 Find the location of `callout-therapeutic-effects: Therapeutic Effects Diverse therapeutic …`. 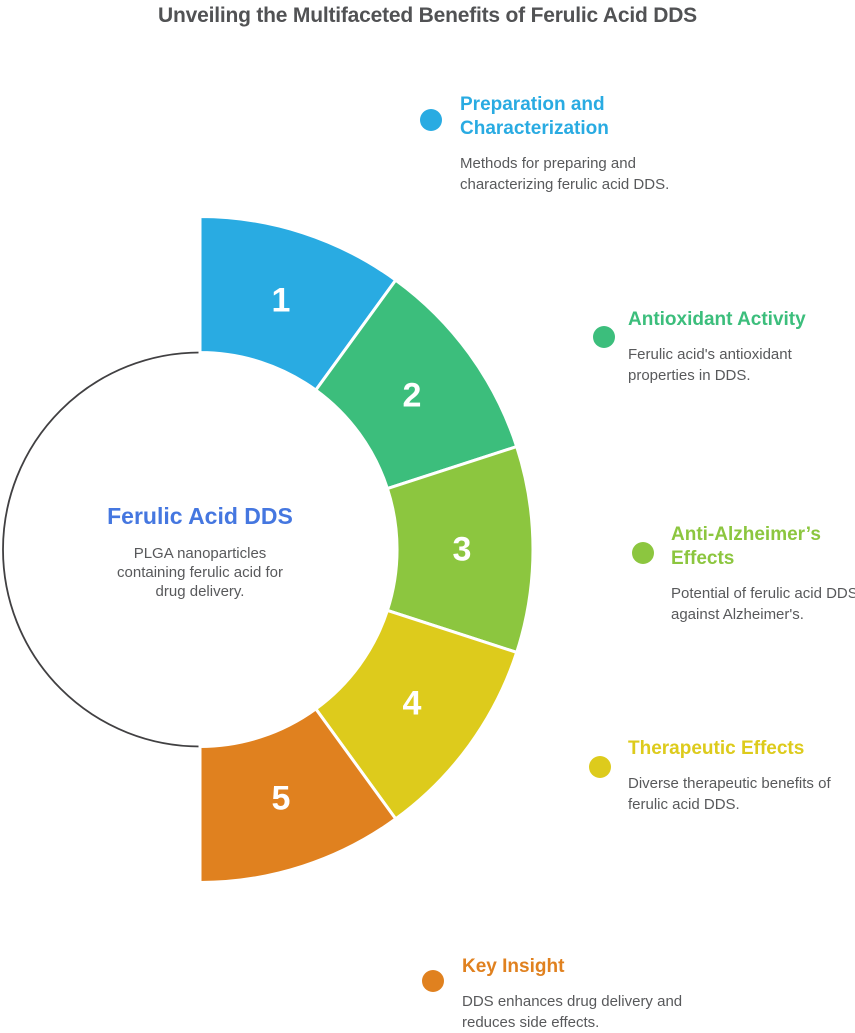

callout-therapeutic-effects: Therapeutic Effects Diverse therapeutic … is located at coordinates (735, 776).